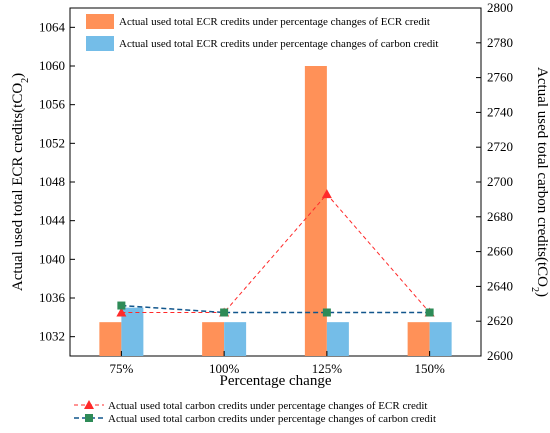  Describe the element at coordinates (100, 21) in the screenshot. I see `legend-swatch-ecr-bar` at that location.